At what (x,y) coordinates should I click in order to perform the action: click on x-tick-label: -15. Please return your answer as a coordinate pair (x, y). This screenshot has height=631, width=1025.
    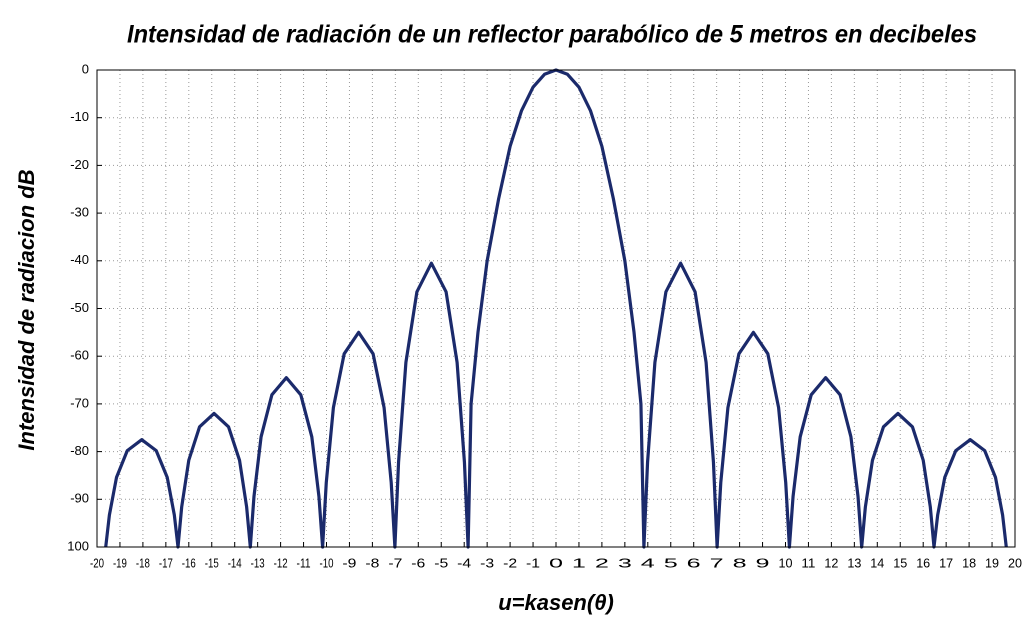
    Looking at the image, I should click on (212, 562).